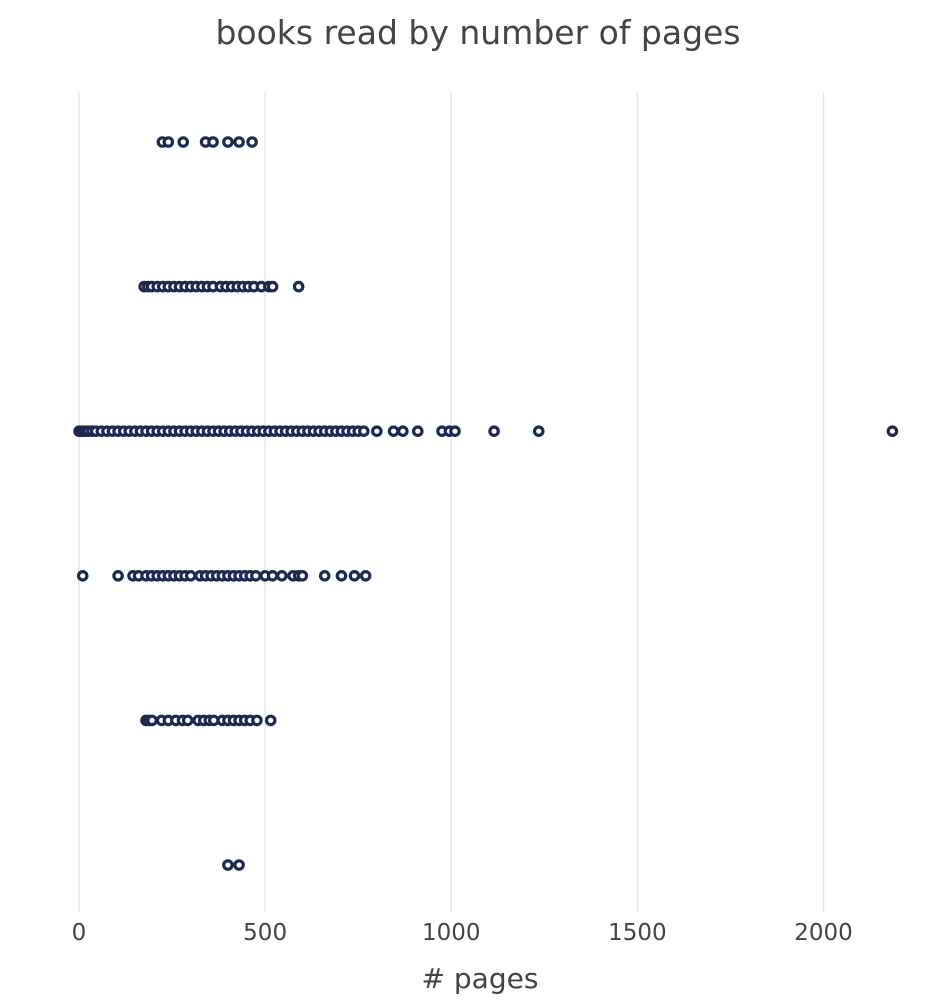  I want to click on x-tick-label: 0, so click(79, 933).